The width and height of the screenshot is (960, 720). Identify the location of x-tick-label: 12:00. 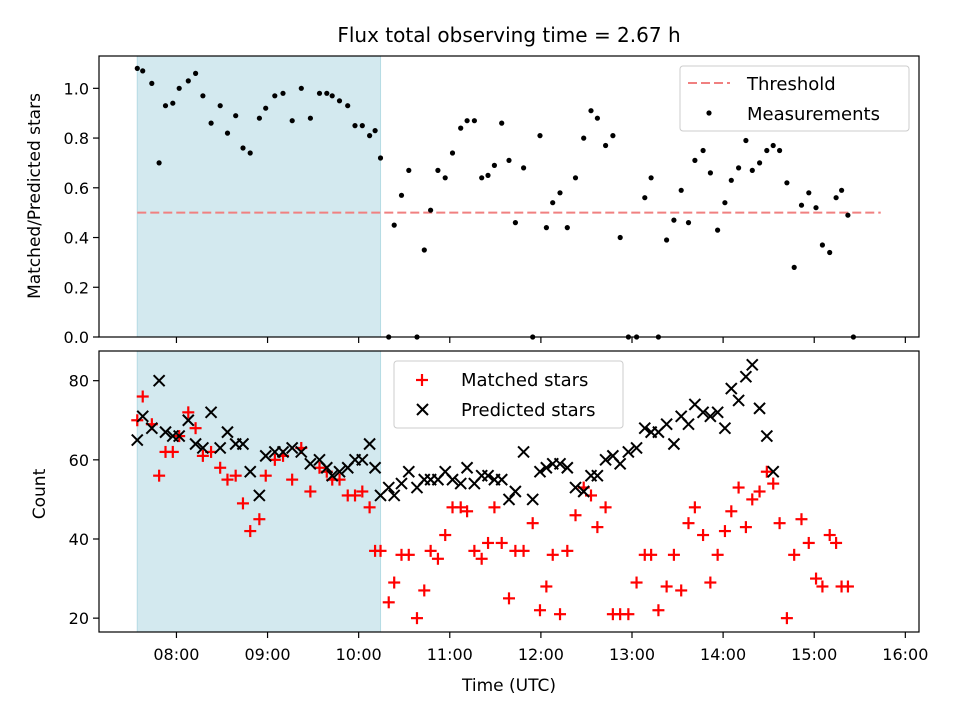
(541, 654).